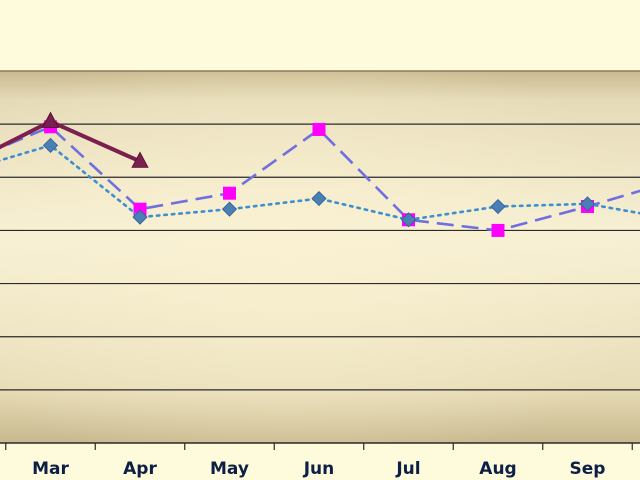  I want to click on x-tick-label: Jun, so click(319, 469).